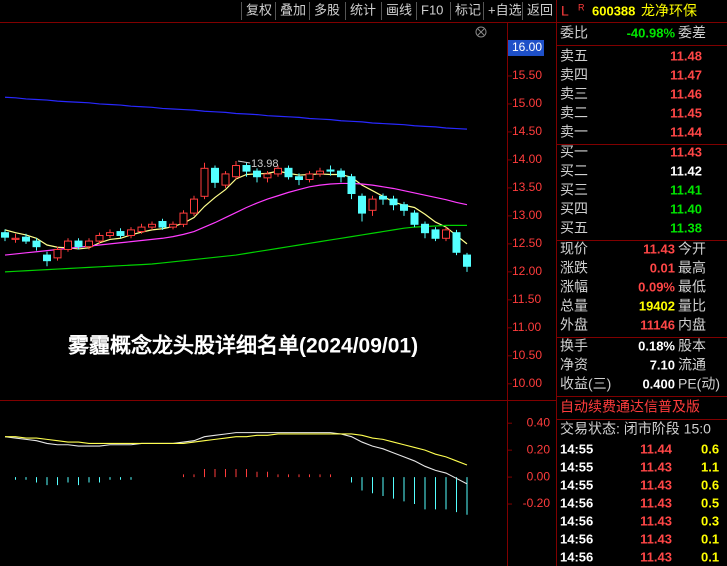  What do you see at coordinates (657, 324) in the screenshot?
I see `stat-value: 11146` at bounding box center [657, 324].